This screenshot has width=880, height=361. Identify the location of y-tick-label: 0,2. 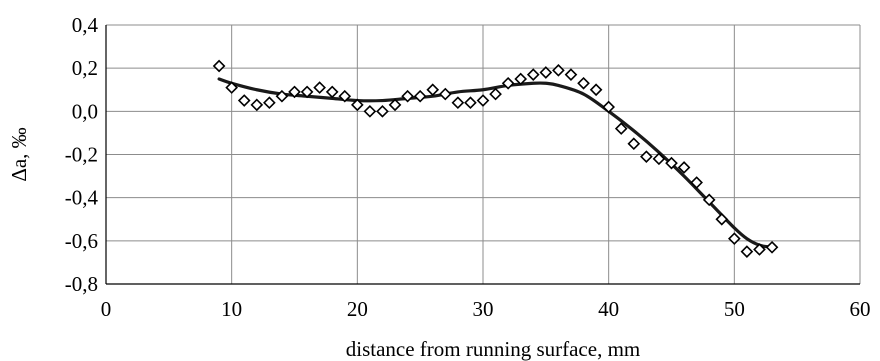
(85, 68).